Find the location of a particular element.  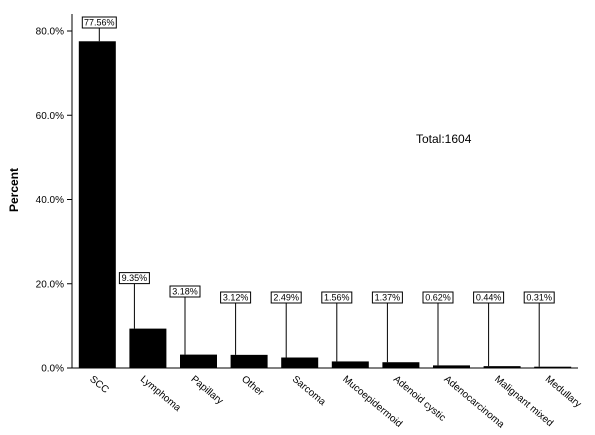

data-label: 77.56% is located at coordinates (99, 23).